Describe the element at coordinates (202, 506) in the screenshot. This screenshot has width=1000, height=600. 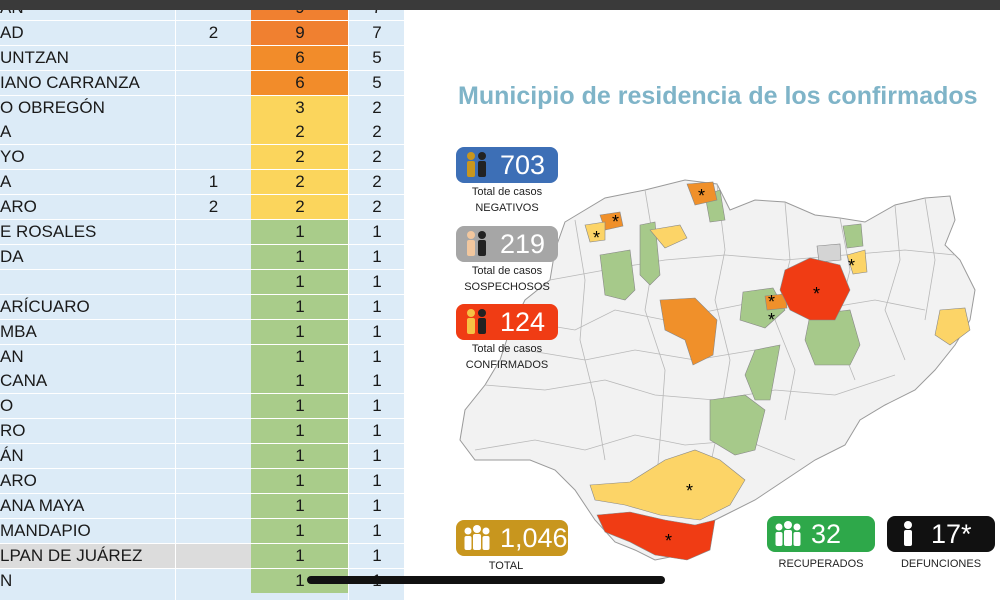
I see `table-row: ANA MAYA 1 1` at that location.